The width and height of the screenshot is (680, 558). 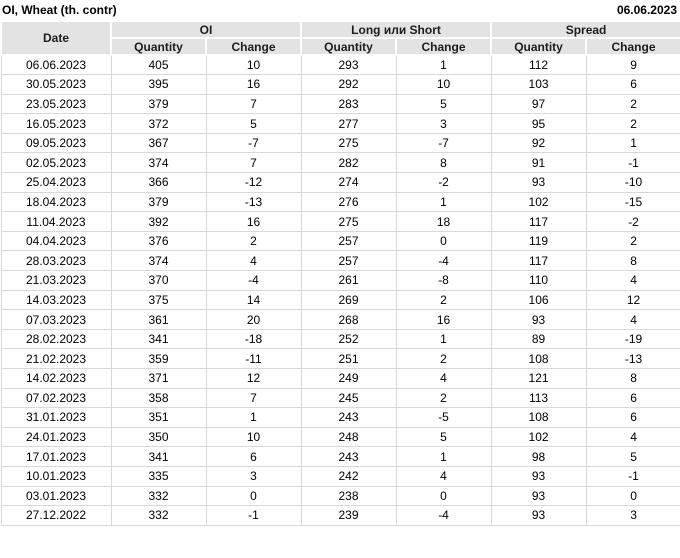 I want to click on long-change-cell: -2, so click(x=443, y=182).